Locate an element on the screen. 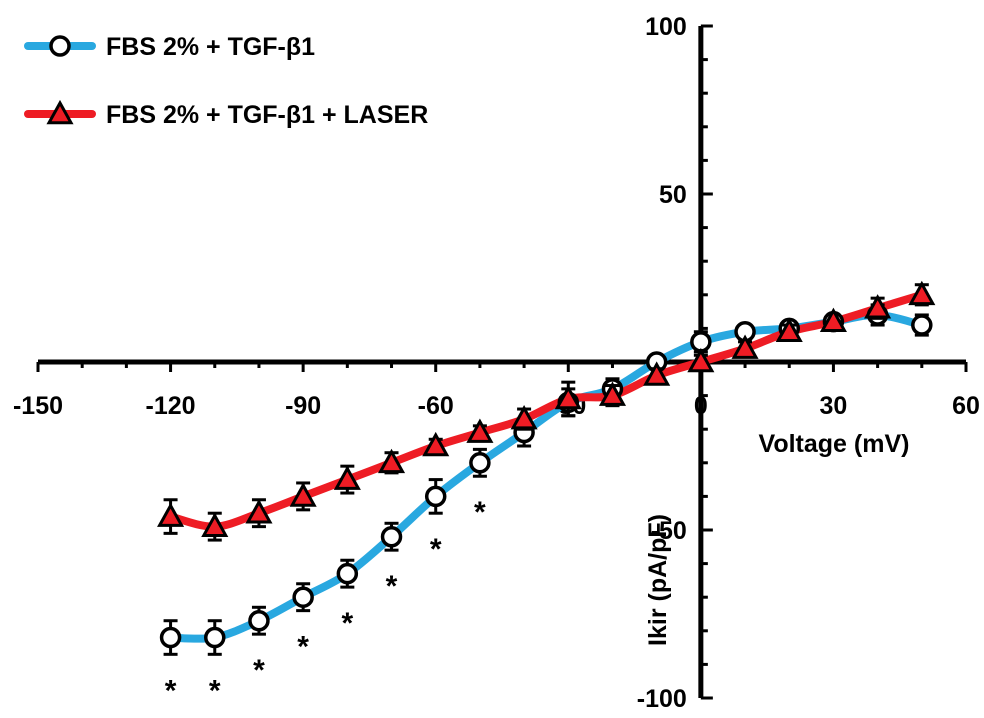 The image size is (984, 718). x-axis-title: Voltage (mV) is located at coordinates (834, 444).